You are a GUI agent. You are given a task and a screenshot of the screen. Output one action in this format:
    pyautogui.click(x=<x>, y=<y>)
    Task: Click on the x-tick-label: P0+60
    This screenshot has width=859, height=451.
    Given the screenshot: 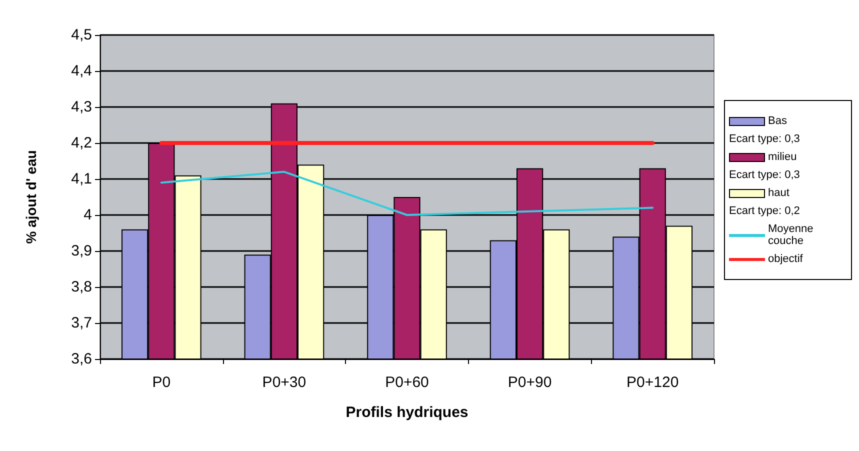 What is the action you would take?
    pyautogui.click(x=407, y=382)
    